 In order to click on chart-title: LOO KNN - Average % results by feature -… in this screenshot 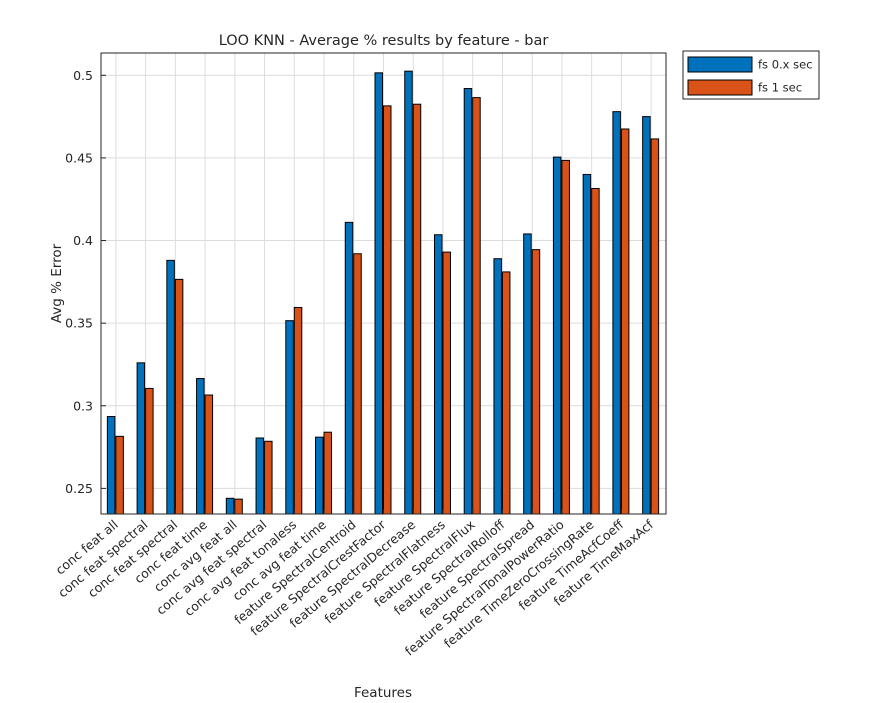, I will do `click(384, 41)`.